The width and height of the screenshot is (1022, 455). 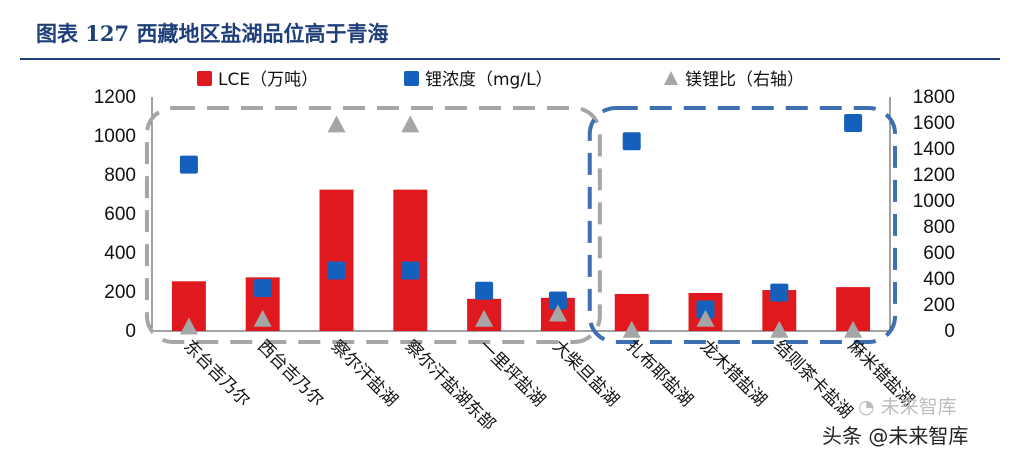 I want to click on y-tick-left-label: 1000, so click(x=115, y=136).